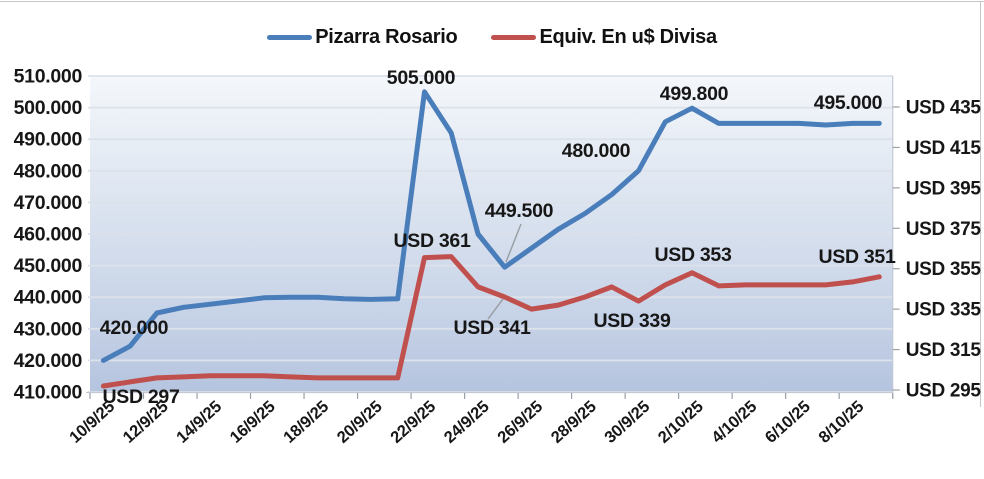 This screenshot has height=479, width=984. What do you see at coordinates (856, 257) in the screenshot?
I see `data-label: USD 351` at bounding box center [856, 257].